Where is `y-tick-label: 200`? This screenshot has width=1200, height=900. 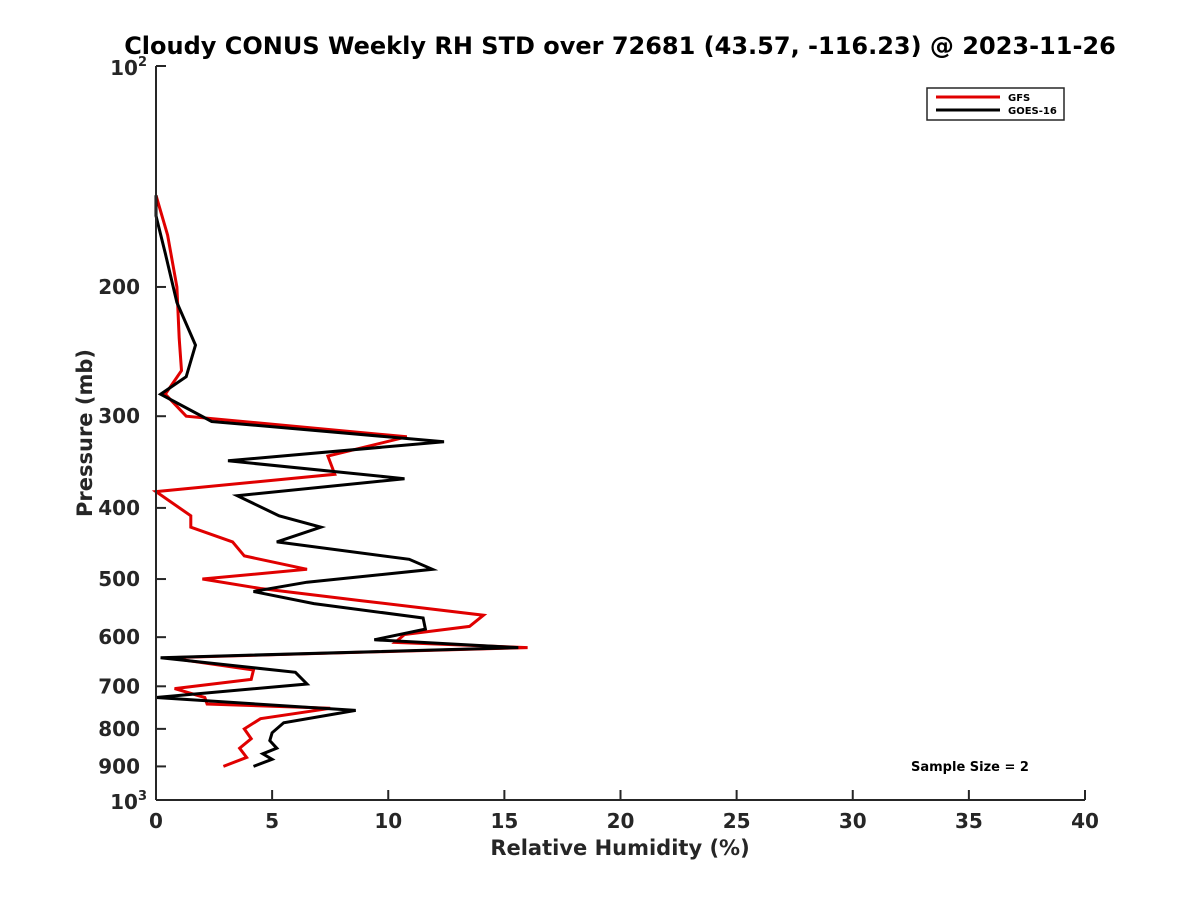
y-tick-label: 200 is located at coordinates (119, 287).